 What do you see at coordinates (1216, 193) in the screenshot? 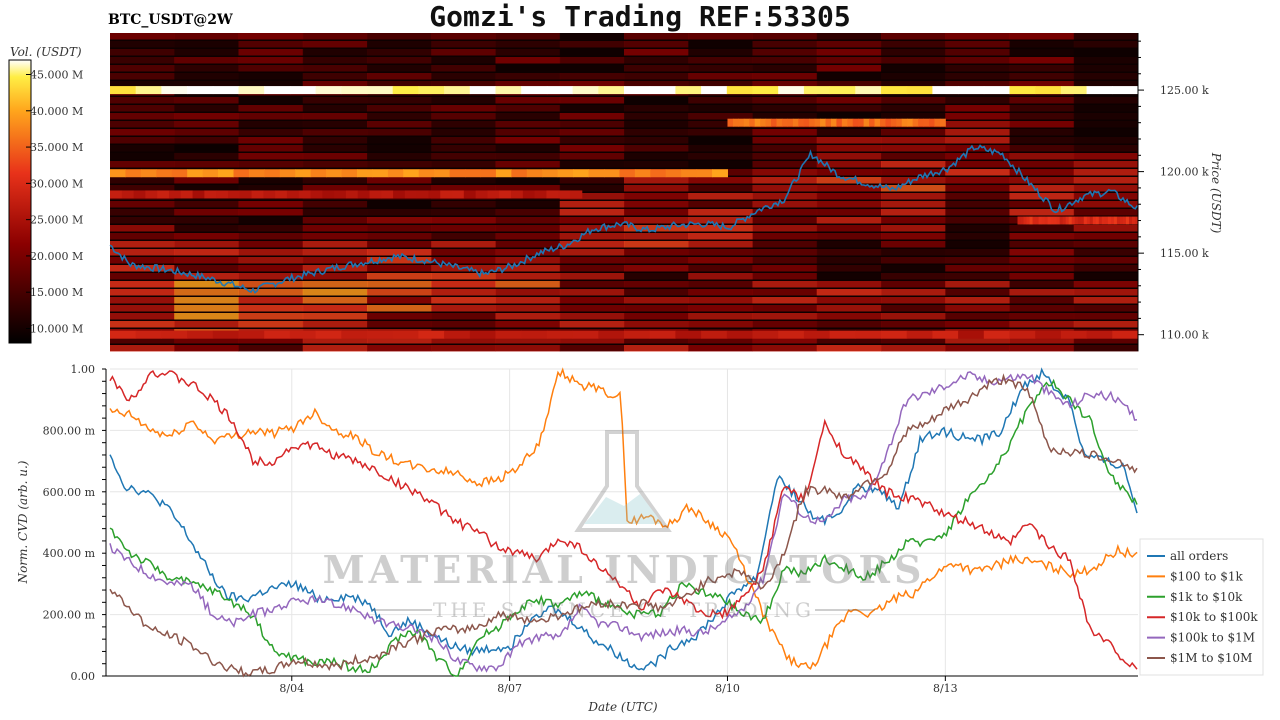
I see `price-axis-label: Price (USDT)` at bounding box center [1216, 193].